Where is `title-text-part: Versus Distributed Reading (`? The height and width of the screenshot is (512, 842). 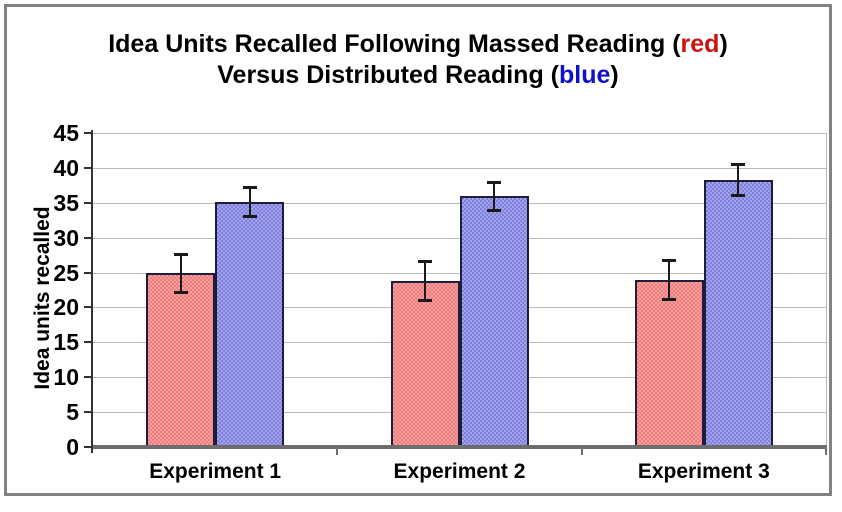
title-text-part: Versus Distributed Reading ( is located at coordinates (388, 75).